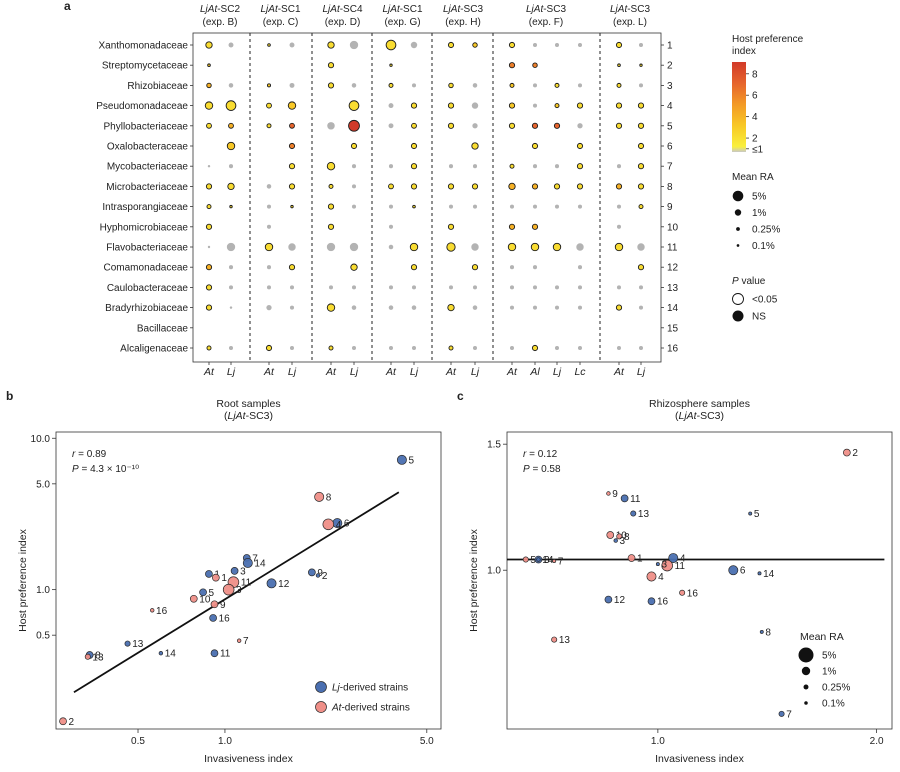 The image size is (900, 772). I want to click on point-label: 3, so click(664, 565).